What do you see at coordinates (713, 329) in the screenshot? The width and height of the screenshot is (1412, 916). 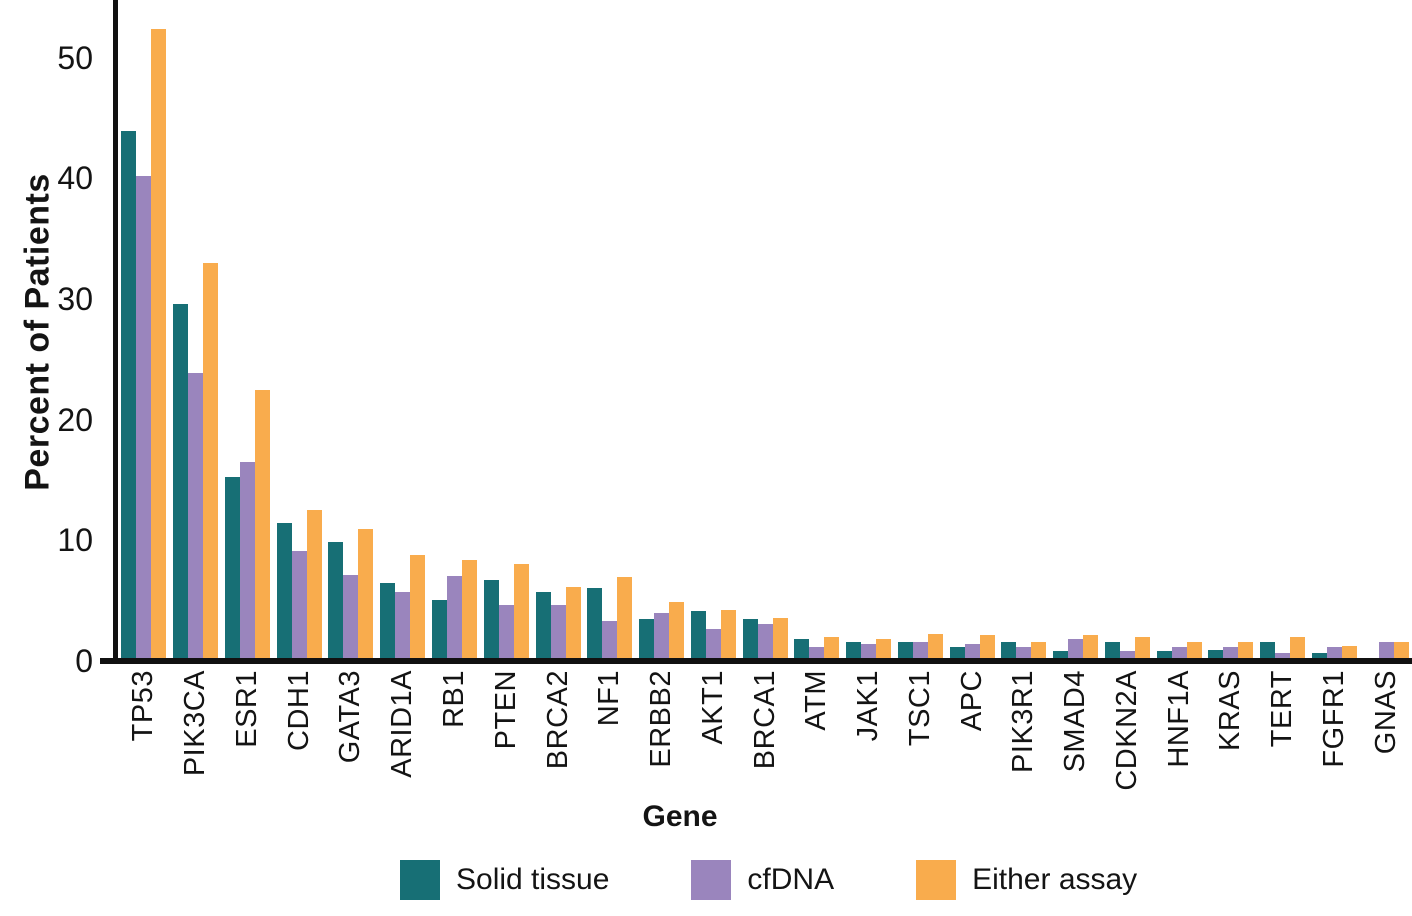 I see `bar-group-akt1` at bounding box center [713, 329].